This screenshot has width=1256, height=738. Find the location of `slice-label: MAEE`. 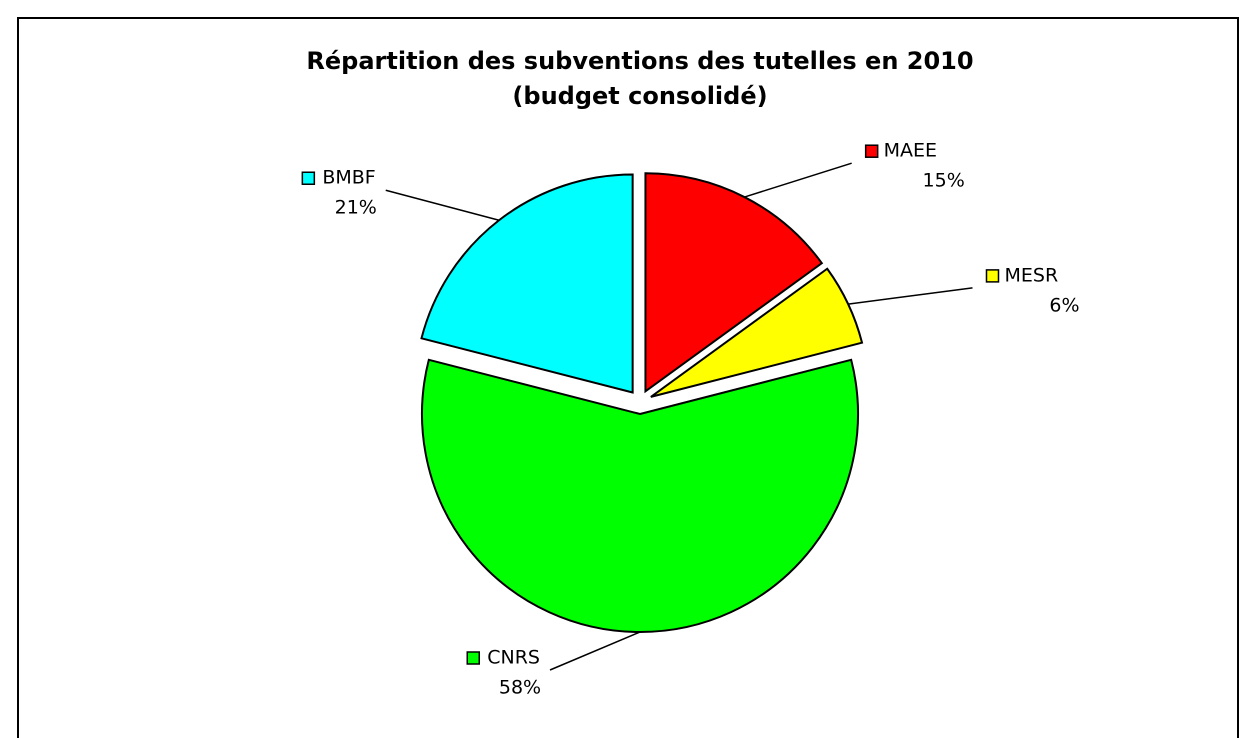

slice-label: MAEE is located at coordinates (910, 151).